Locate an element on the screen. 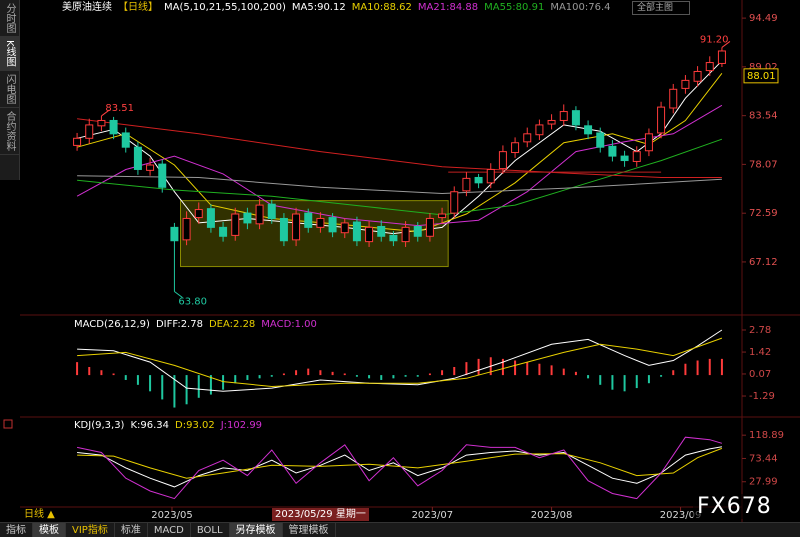  y-tick-label: 27.99 is located at coordinates (763, 482).